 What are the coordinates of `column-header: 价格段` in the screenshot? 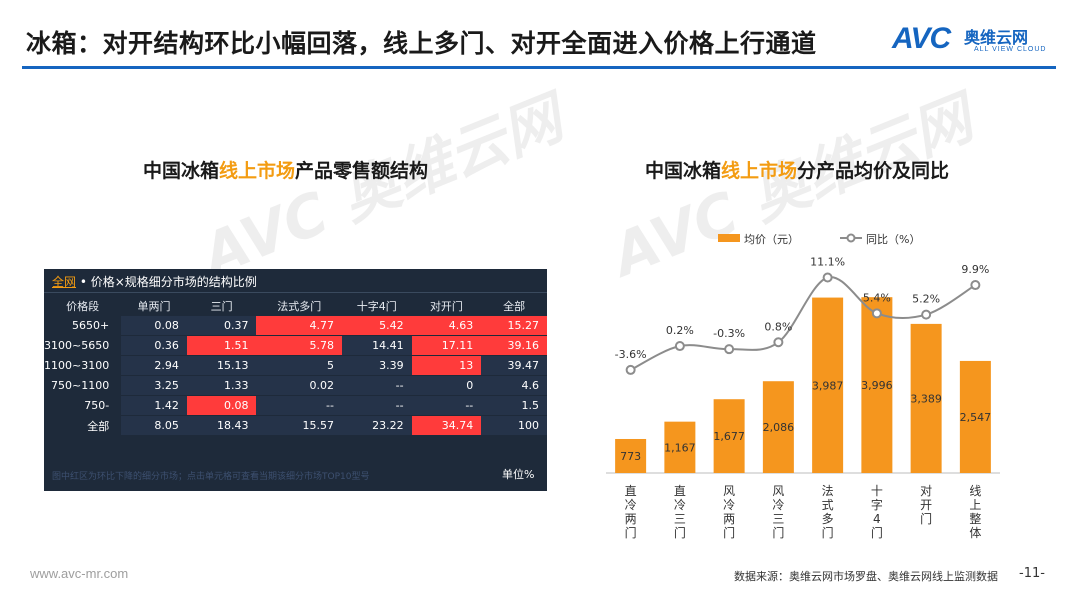 It's located at (83, 306).